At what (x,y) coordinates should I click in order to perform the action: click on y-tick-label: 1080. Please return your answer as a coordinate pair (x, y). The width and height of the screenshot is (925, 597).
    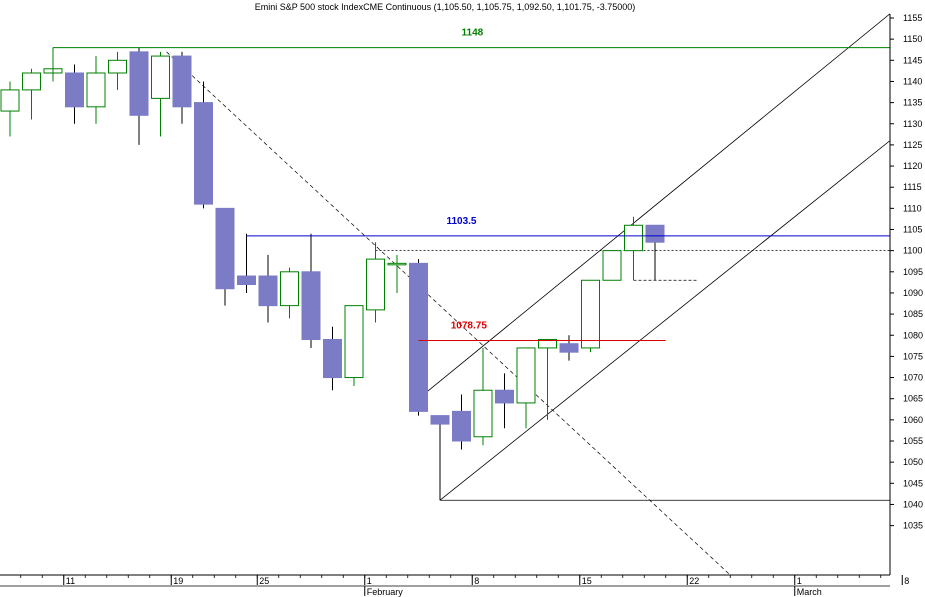
    Looking at the image, I should click on (913, 335).